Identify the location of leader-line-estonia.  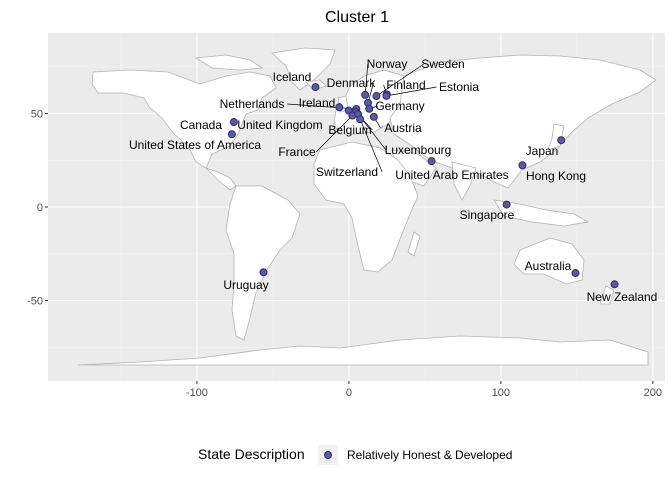
(411, 91).